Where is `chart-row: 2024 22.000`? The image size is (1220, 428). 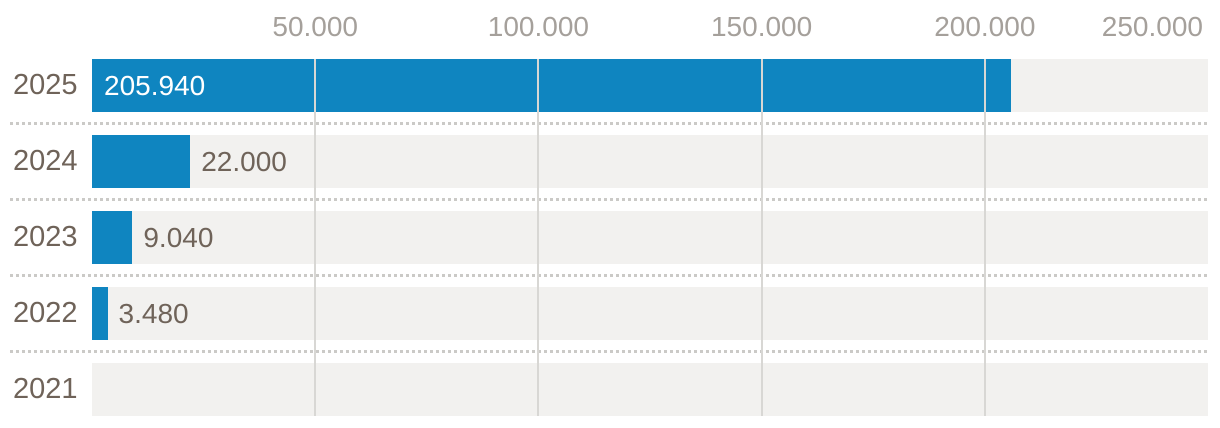 chart-row: 2024 22.000 is located at coordinates (610, 161).